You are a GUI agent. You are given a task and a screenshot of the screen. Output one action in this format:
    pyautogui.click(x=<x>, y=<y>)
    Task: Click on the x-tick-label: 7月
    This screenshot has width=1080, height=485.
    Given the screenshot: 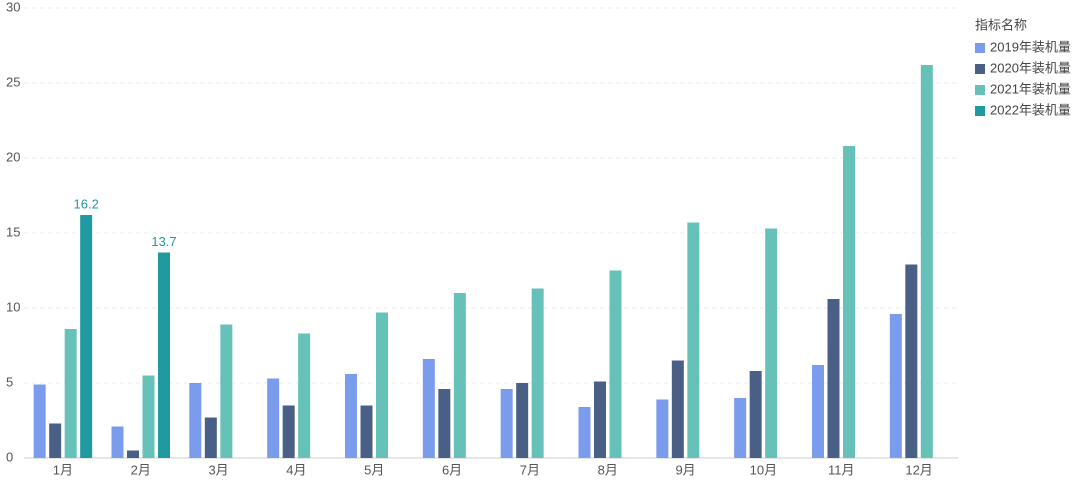 What is the action you would take?
    pyautogui.click(x=530, y=469)
    